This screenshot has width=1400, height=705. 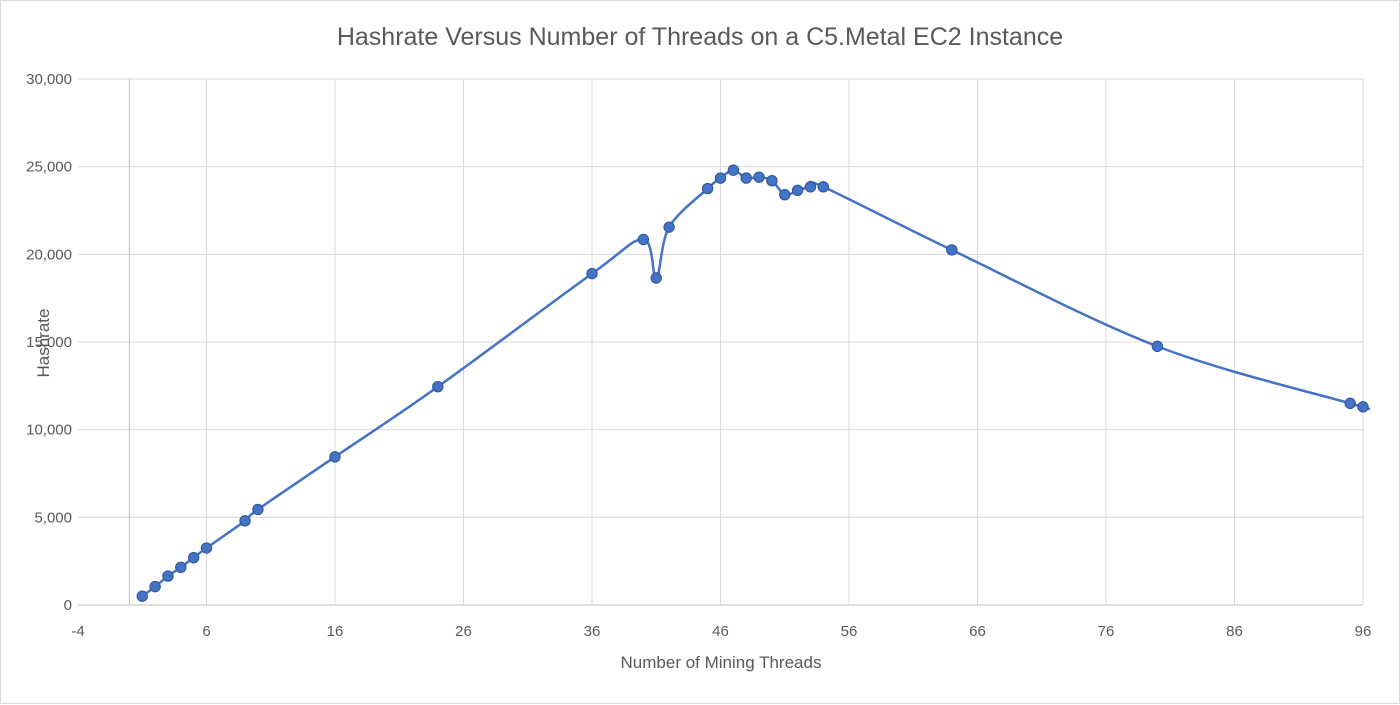 I want to click on x-tick-label: 96, so click(x=1363, y=631).